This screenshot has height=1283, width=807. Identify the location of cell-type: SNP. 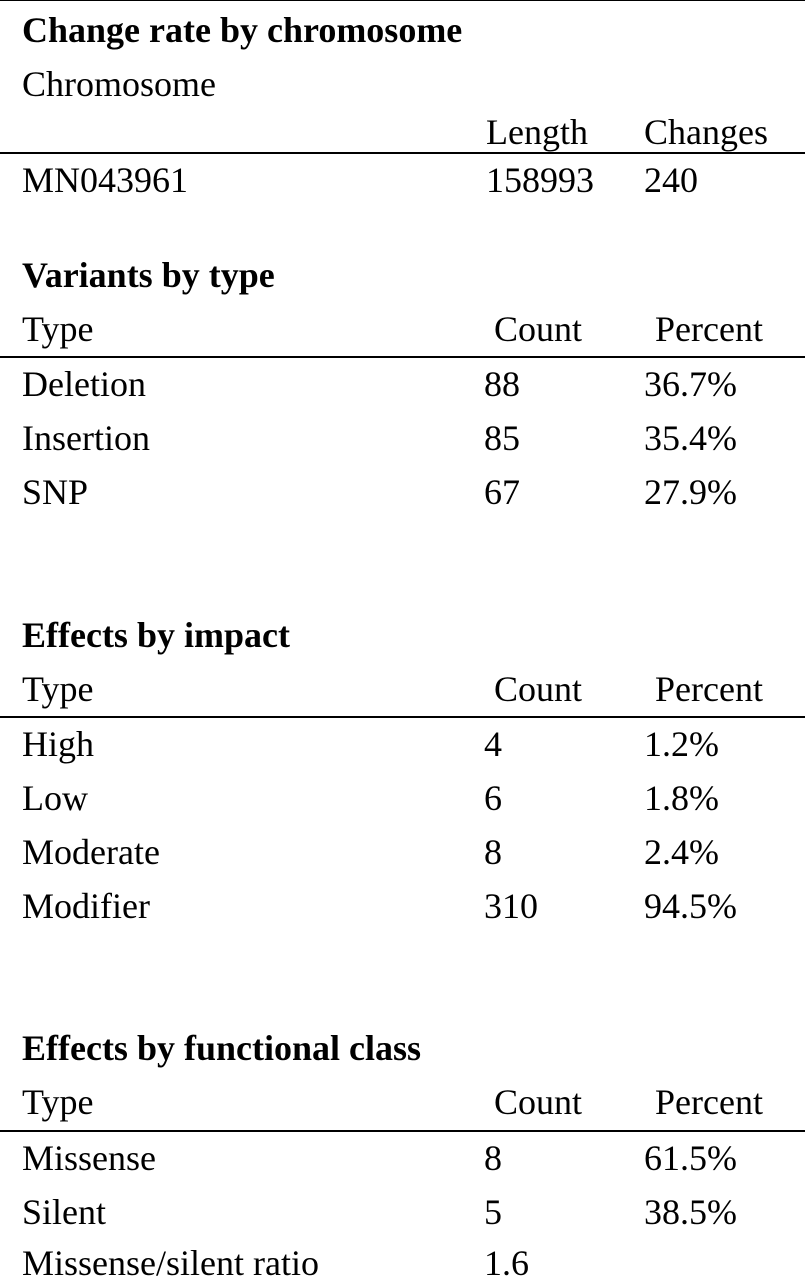
(55, 492).